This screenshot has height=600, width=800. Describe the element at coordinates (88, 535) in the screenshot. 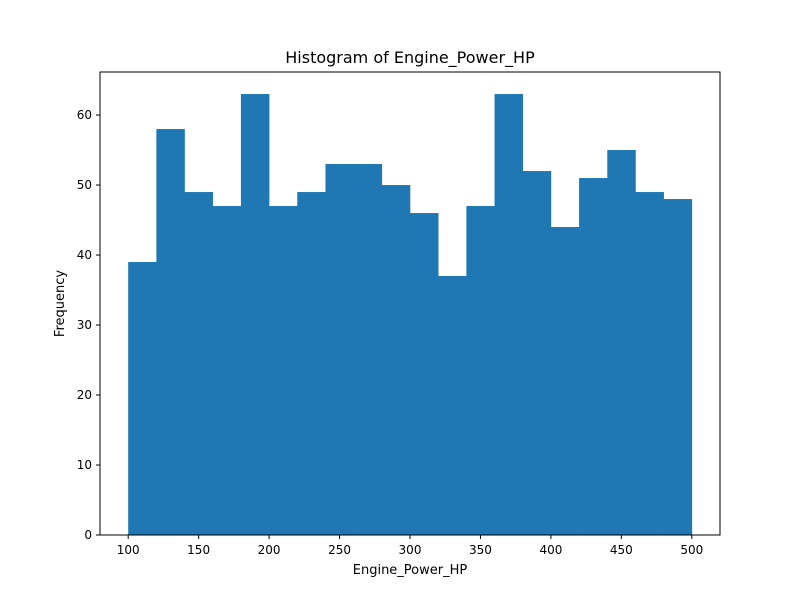

I see `y-tick-label: 0` at that location.